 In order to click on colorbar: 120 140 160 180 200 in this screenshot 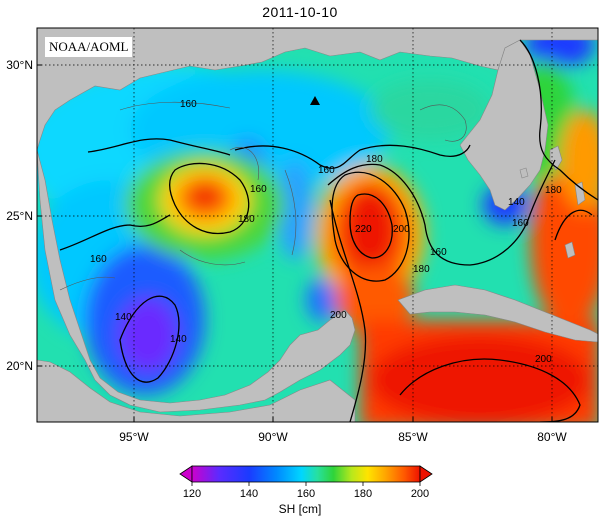, I will do `click(306, 482)`.